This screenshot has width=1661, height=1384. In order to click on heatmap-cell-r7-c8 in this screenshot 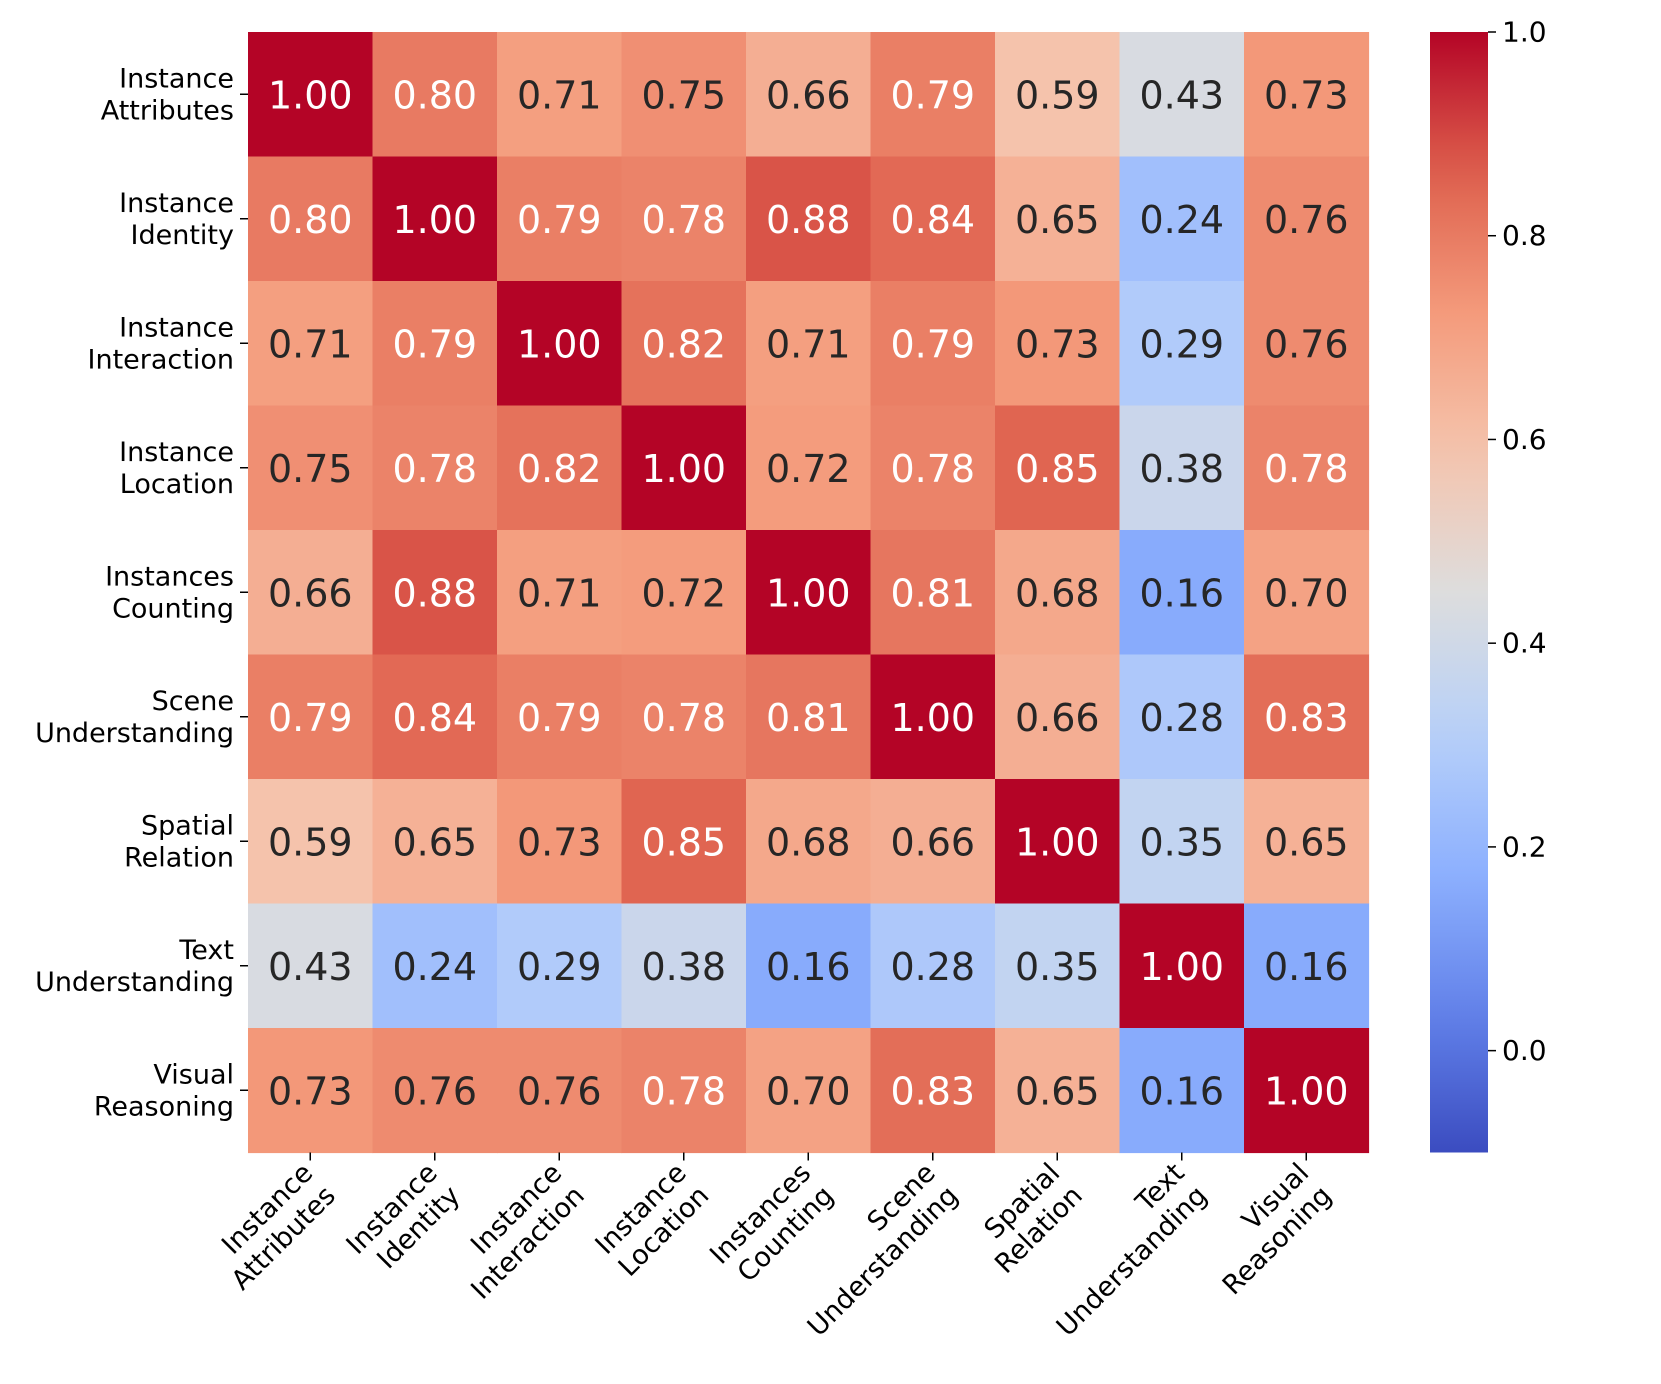, I will do `click(1307, 966)`.